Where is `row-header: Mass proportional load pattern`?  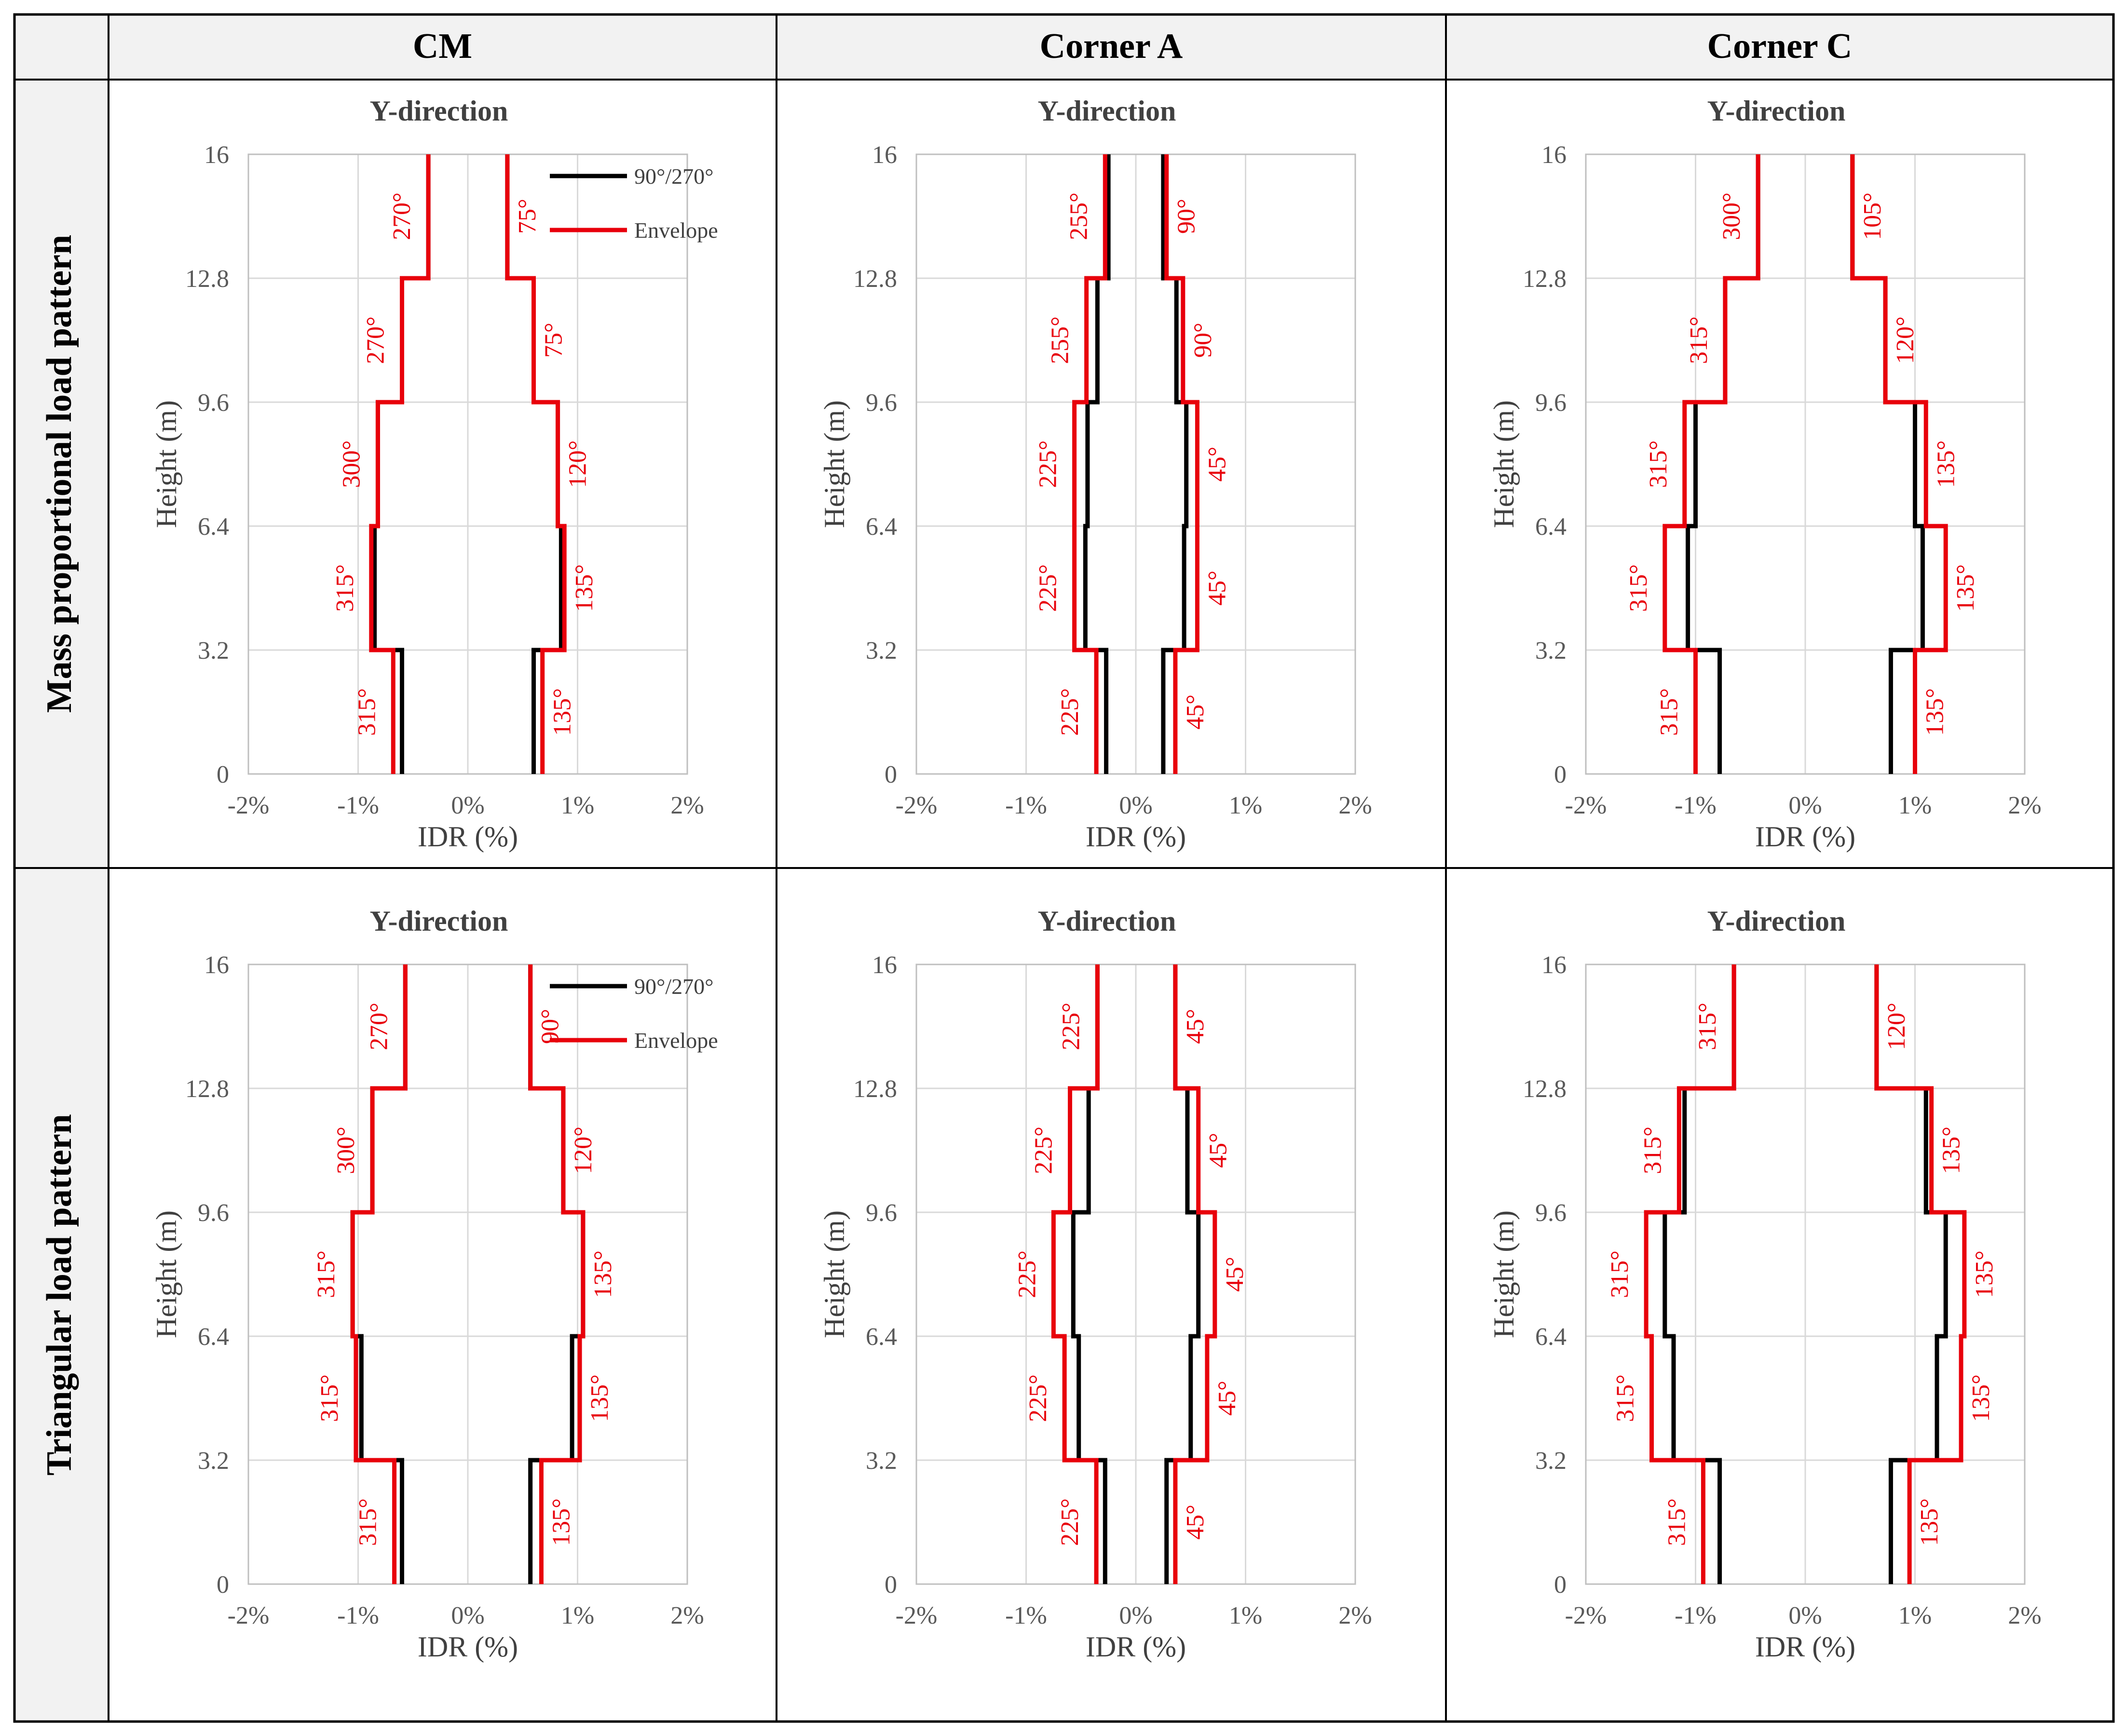 row-header: Mass proportional load pattern is located at coordinates (59, 474).